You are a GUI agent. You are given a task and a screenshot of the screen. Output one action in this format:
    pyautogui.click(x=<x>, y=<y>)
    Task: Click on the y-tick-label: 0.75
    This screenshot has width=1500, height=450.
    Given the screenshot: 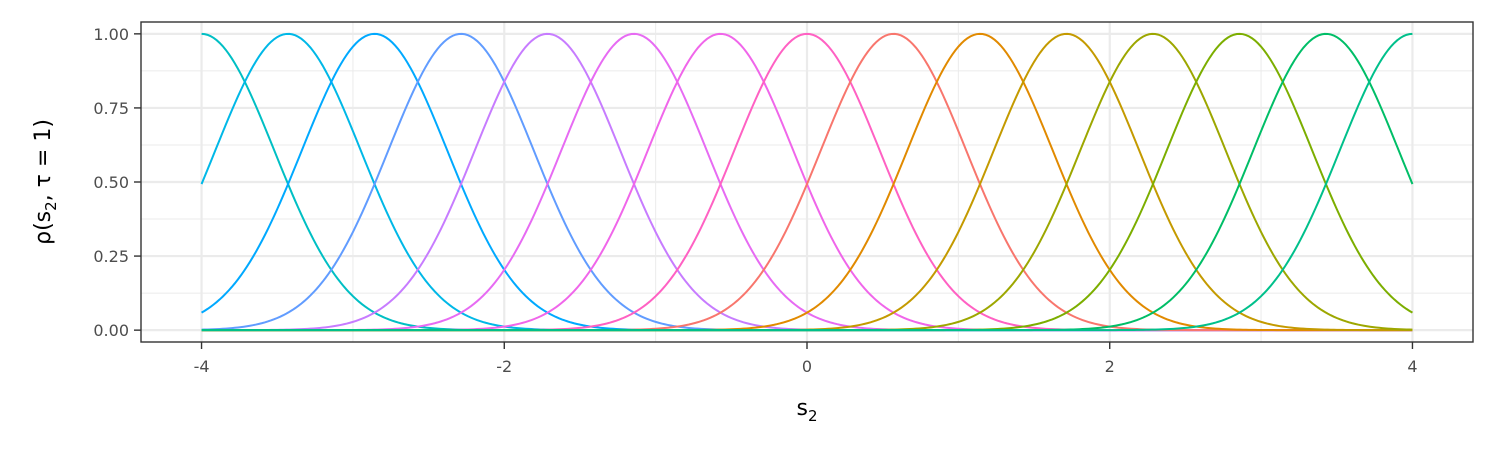 What is the action you would take?
    pyautogui.click(x=111, y=108)
    